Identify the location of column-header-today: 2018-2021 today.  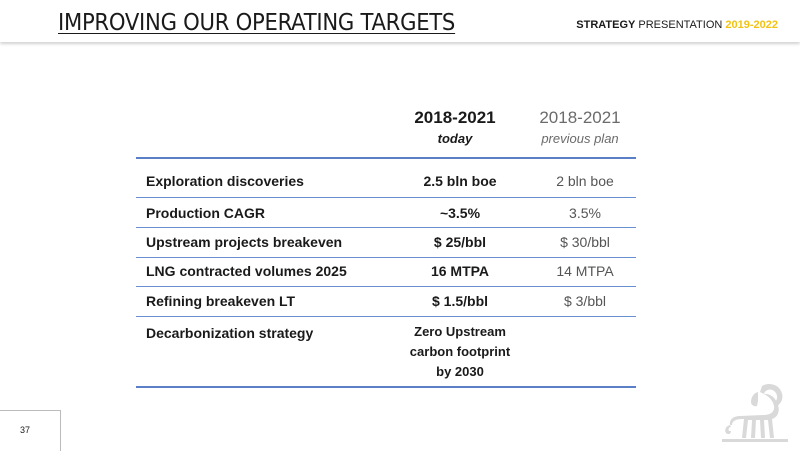
(455, 127).